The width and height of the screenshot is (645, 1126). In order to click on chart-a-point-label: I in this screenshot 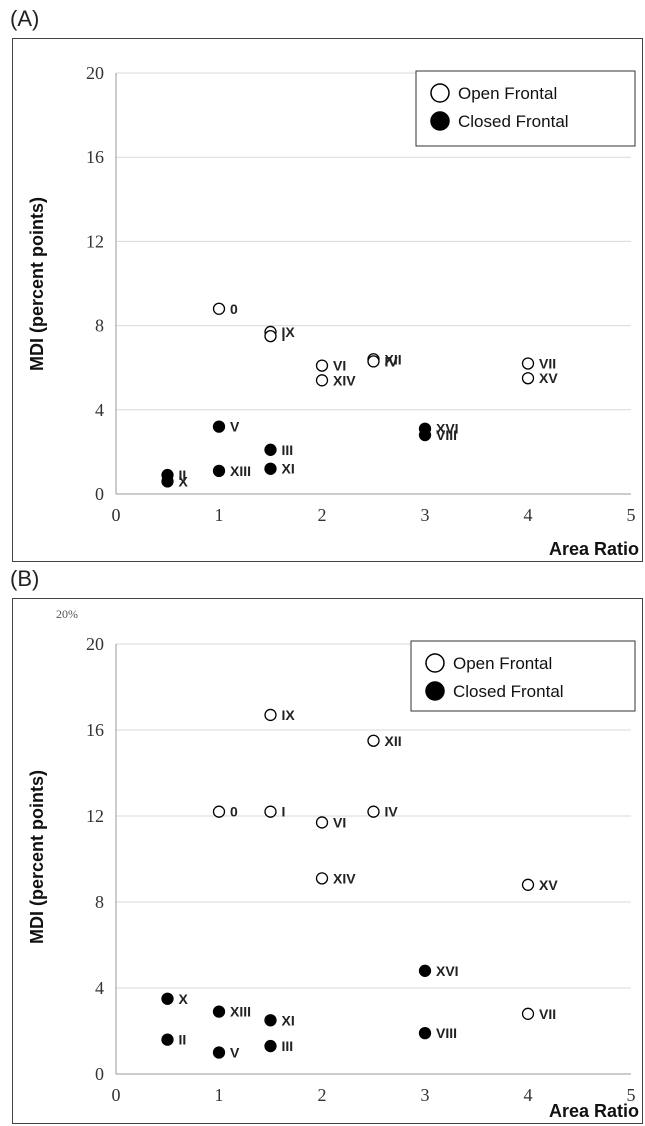, I will do `click(284, 336)`.